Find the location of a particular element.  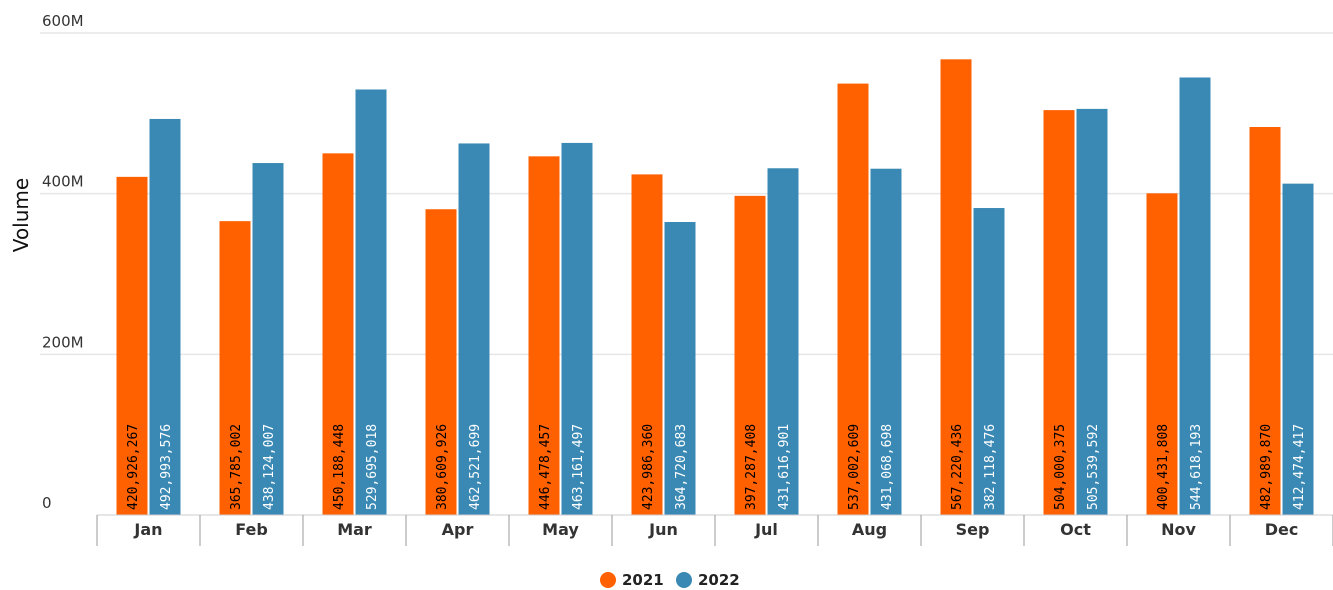

bar-2021-jul is located at coordinates (750, 355).